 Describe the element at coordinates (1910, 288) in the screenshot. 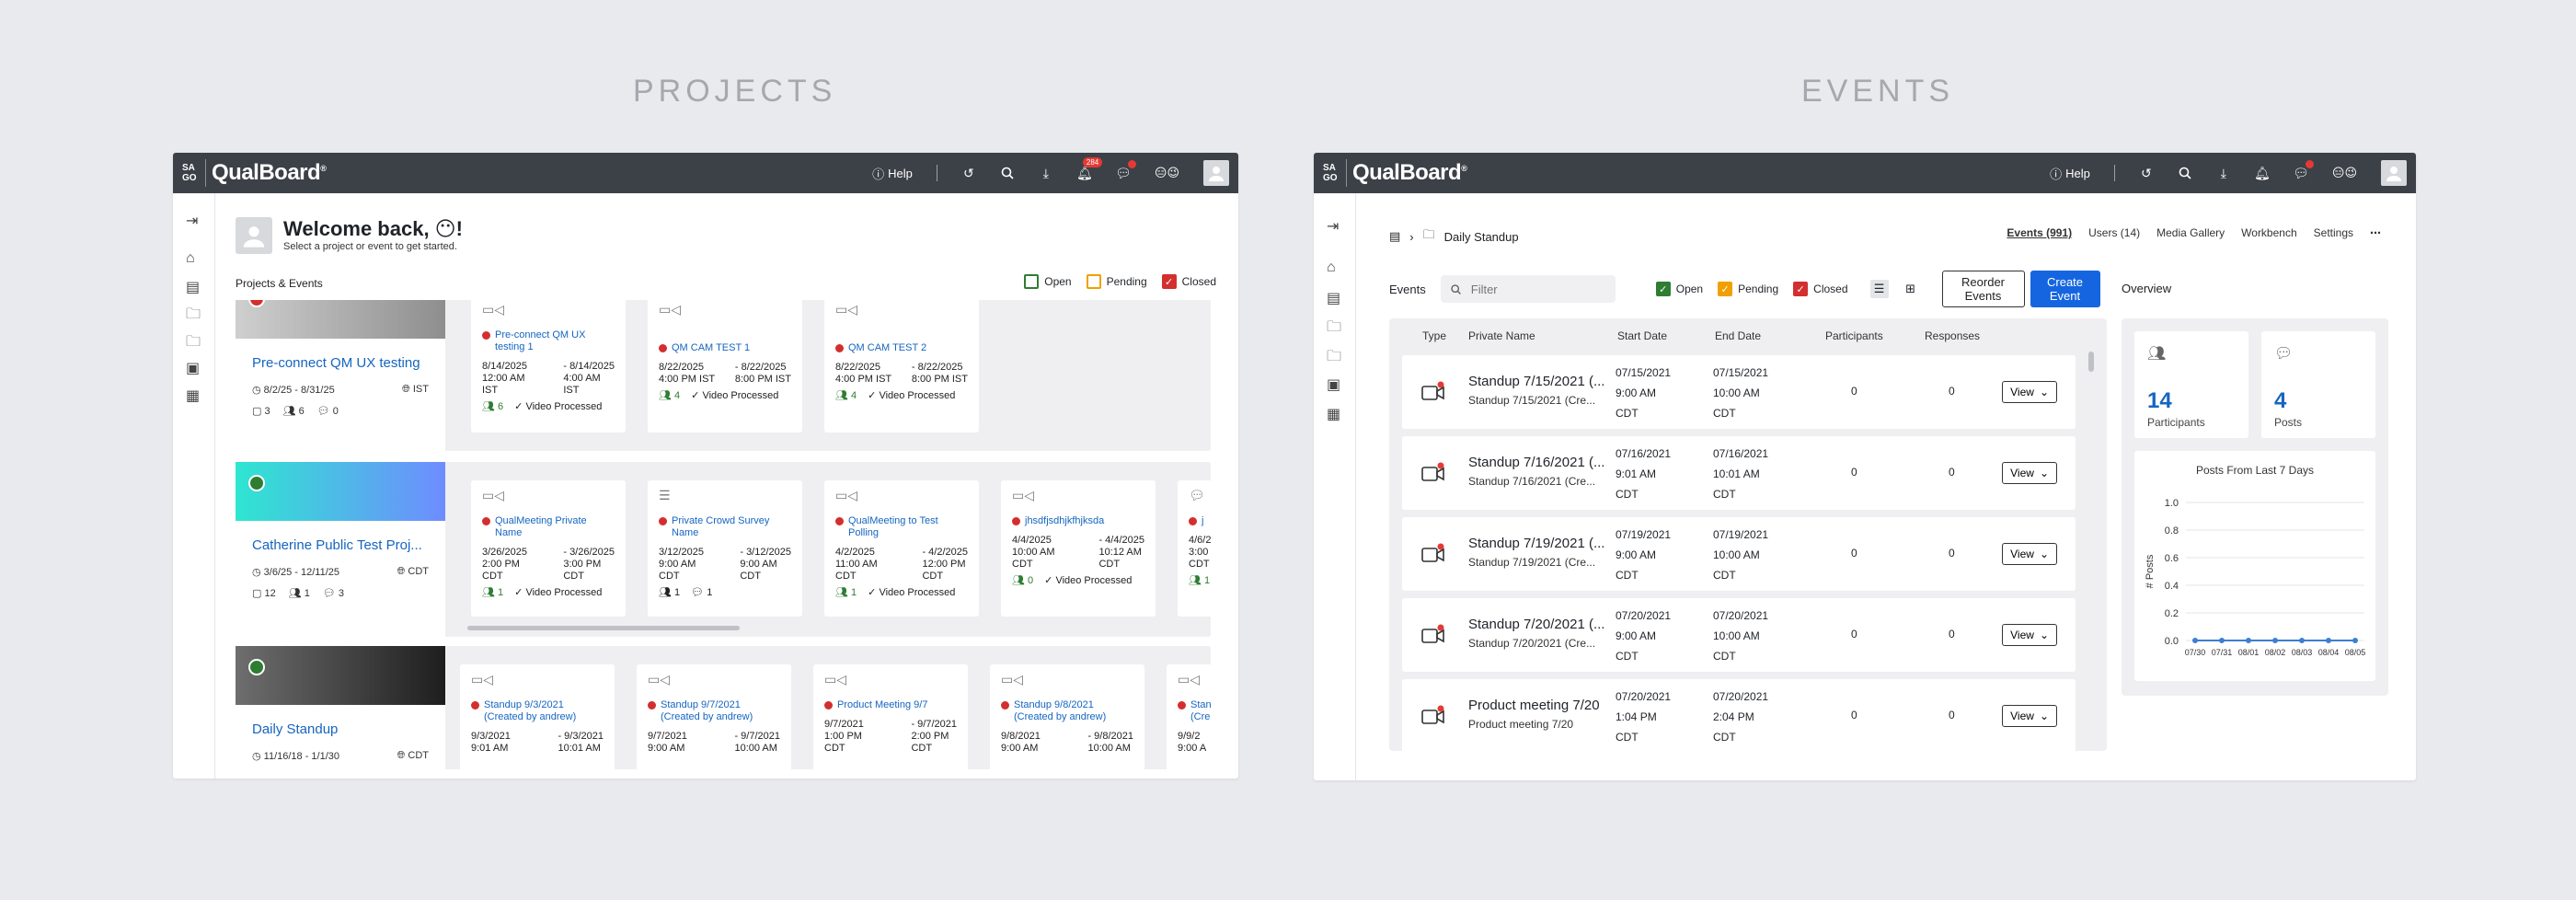

I see `grid-view-icon: ⊞` at that location.